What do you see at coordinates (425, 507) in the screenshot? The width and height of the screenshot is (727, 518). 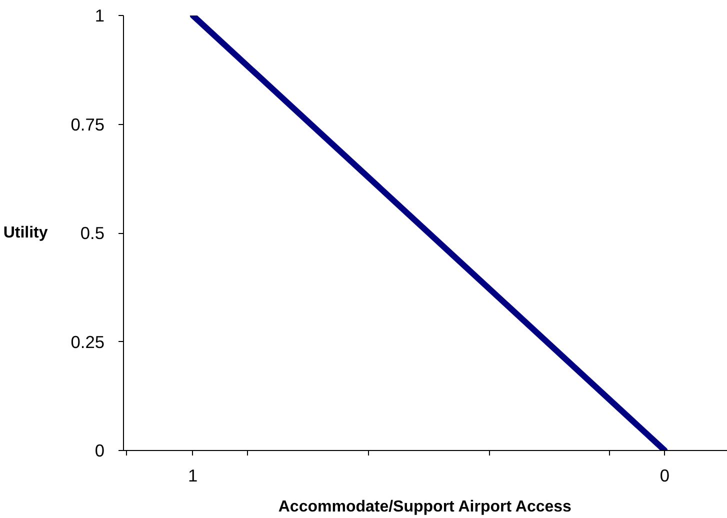 I see `x-axis-title: Accommodate/Support Airport Access` at bounding box center [425, 507].